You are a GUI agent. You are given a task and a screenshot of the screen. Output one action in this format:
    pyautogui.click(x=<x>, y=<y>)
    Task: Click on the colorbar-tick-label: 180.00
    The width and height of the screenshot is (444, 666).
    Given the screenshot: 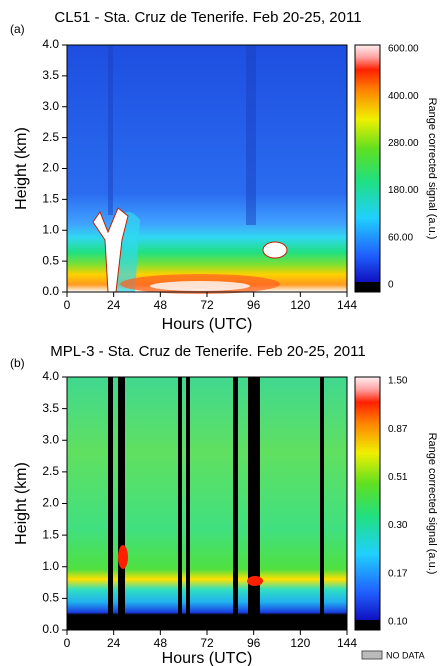 What is the action you would take?
    pyautogui.click(x=403, y=190)
    